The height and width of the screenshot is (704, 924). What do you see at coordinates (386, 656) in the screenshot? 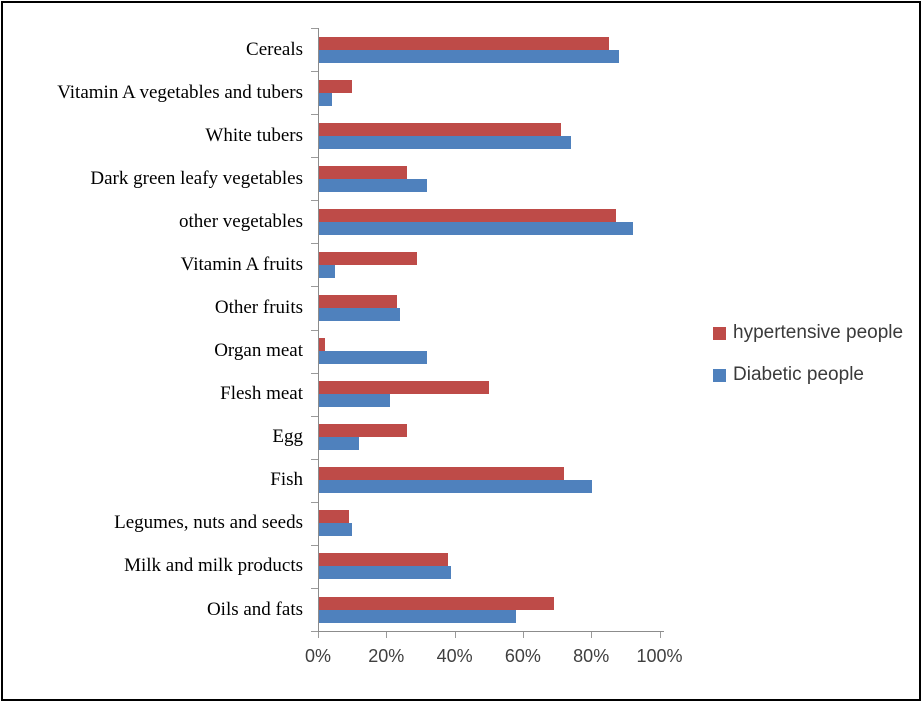
I see `x-axis-tick-label: 20%` at bounding box center [386, 656].